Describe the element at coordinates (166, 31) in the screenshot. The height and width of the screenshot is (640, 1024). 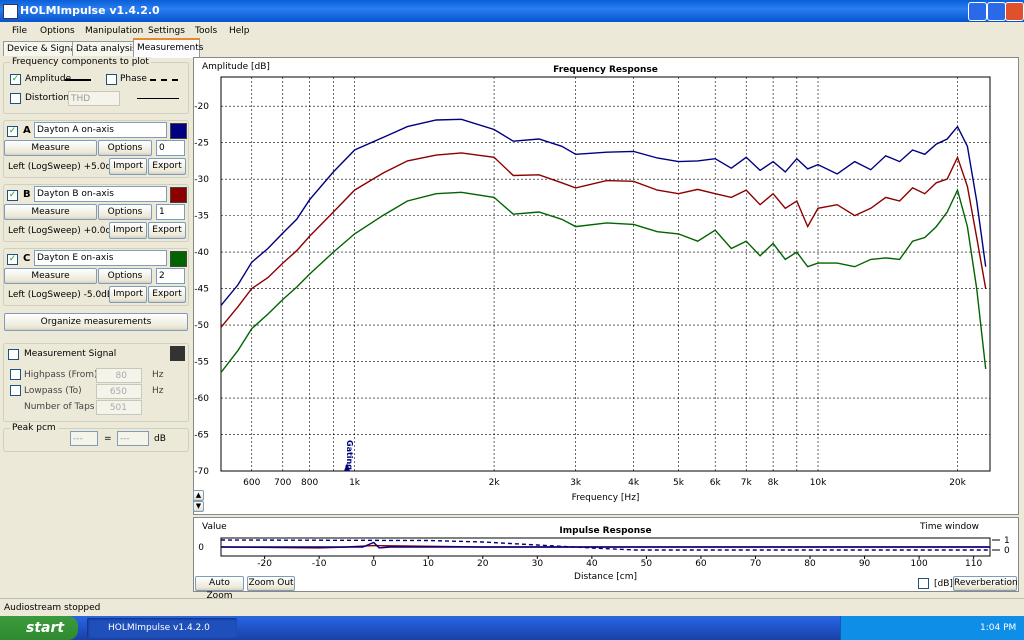
I see `menu-item: Settings` at that location.